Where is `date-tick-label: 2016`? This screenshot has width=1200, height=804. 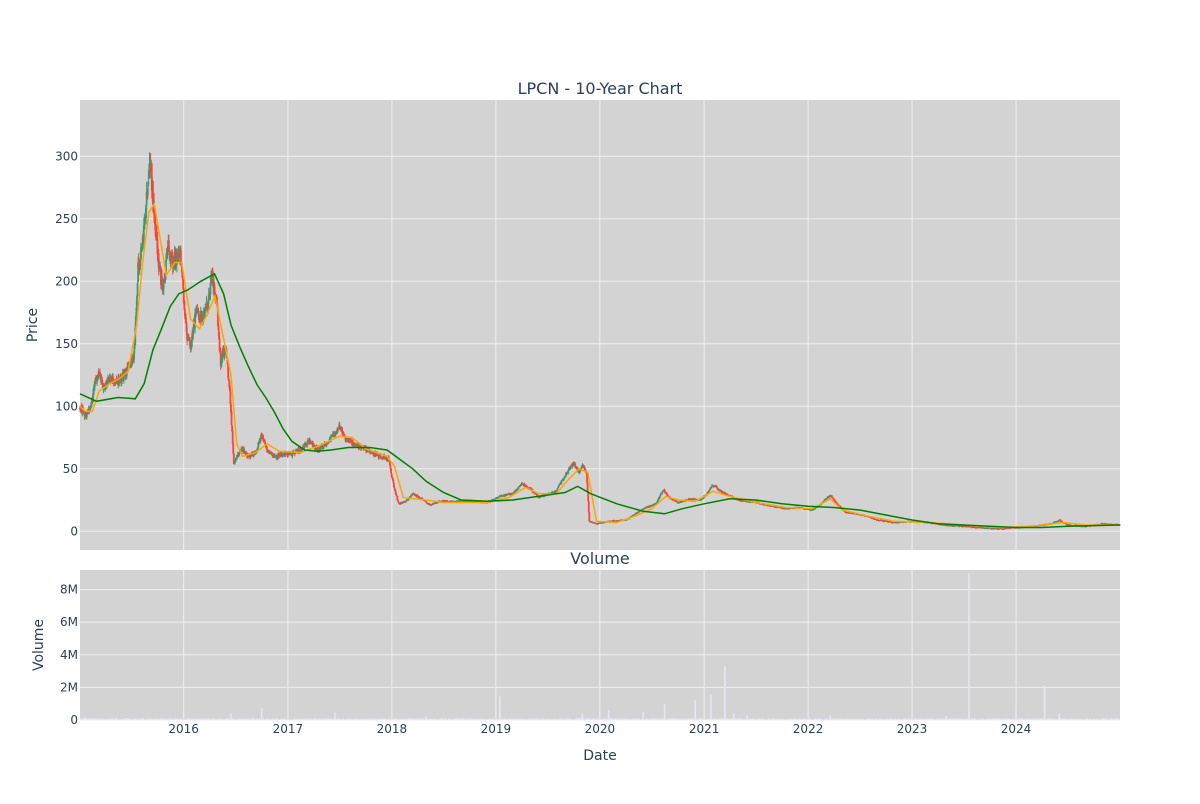 date-tick-label: 2016 is located at coordinates (183, 729).